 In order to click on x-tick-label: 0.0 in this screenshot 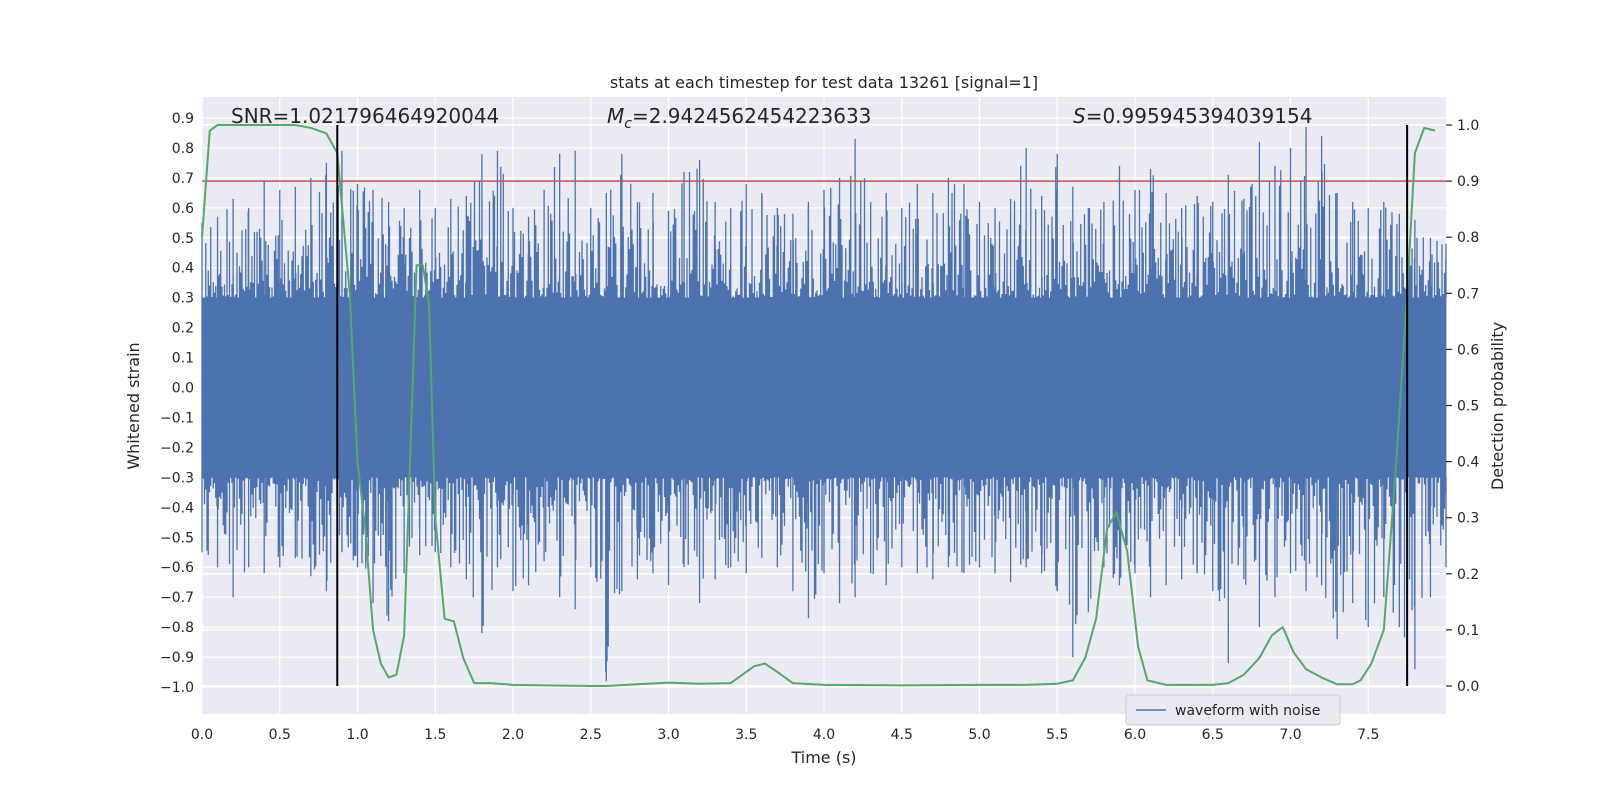, I will do `click(202, 735)`.